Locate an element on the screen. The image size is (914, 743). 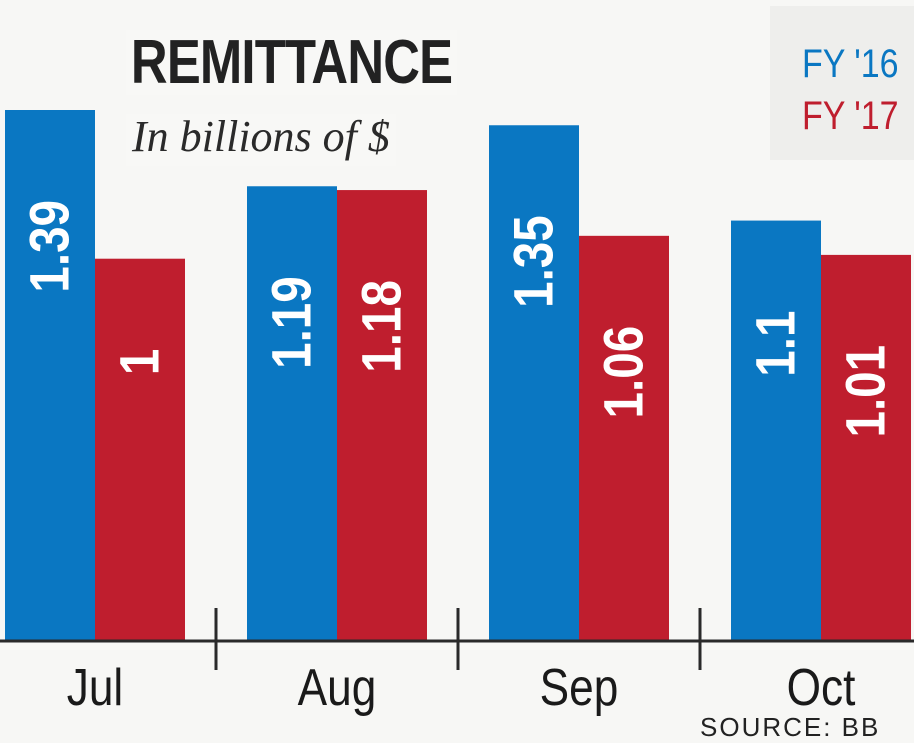
x-tick-label-aug: Aug is located at coordinates (337, 688).